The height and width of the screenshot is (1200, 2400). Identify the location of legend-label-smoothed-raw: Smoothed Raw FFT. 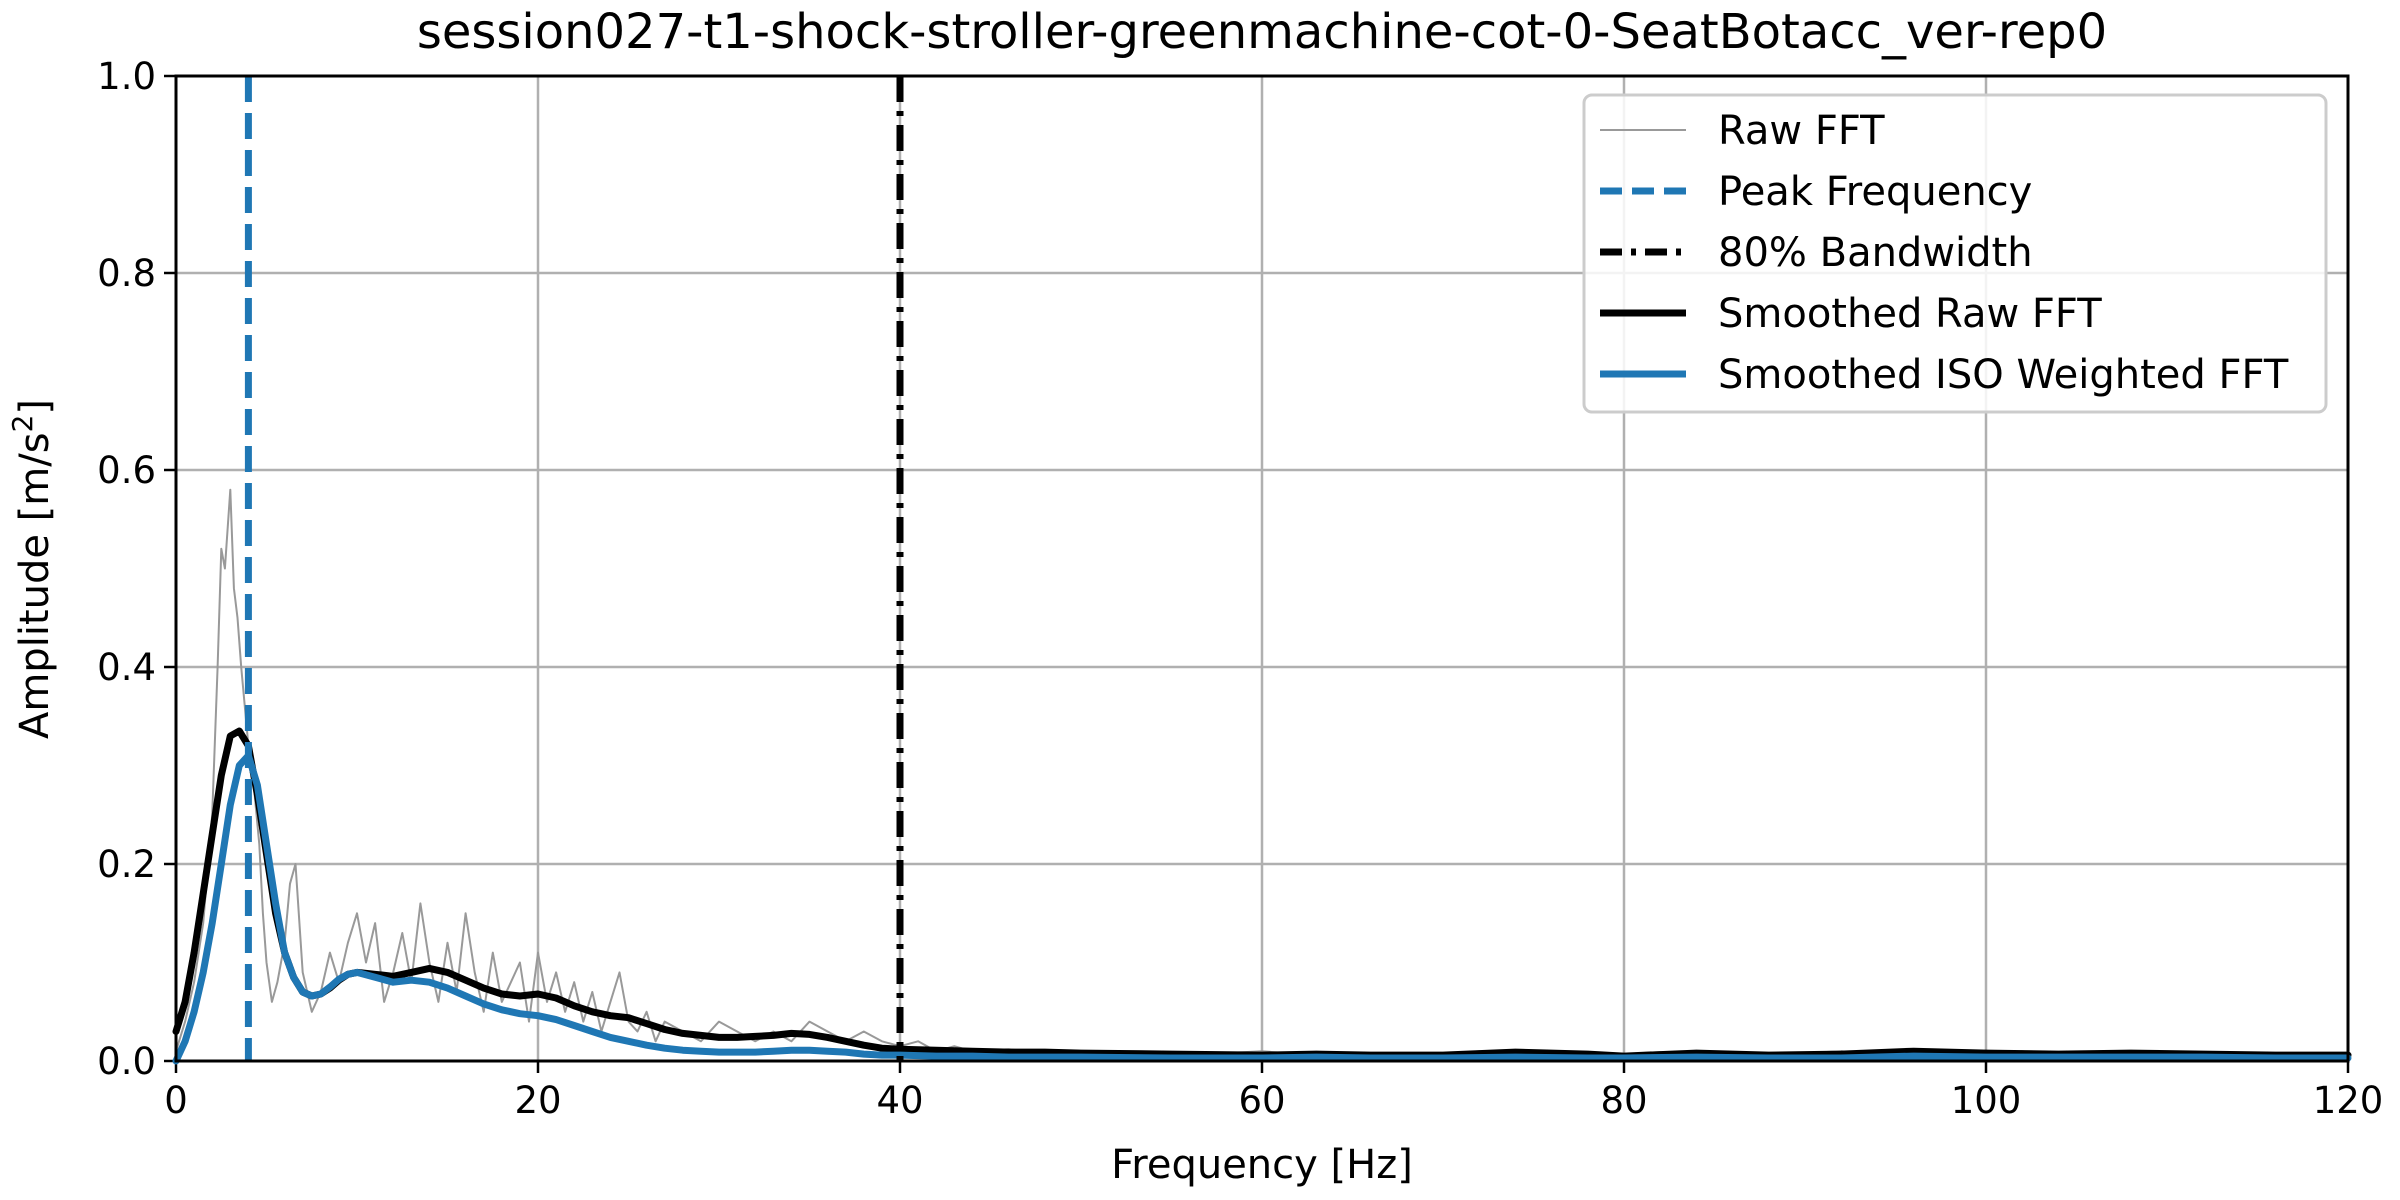
(1910, 314).